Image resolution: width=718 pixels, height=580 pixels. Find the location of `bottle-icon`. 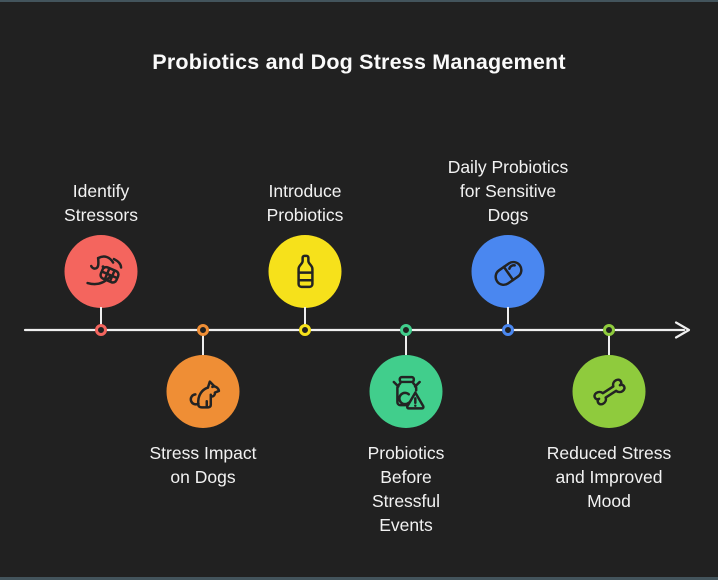

bottle-icon is located at coordinates (305, 271).